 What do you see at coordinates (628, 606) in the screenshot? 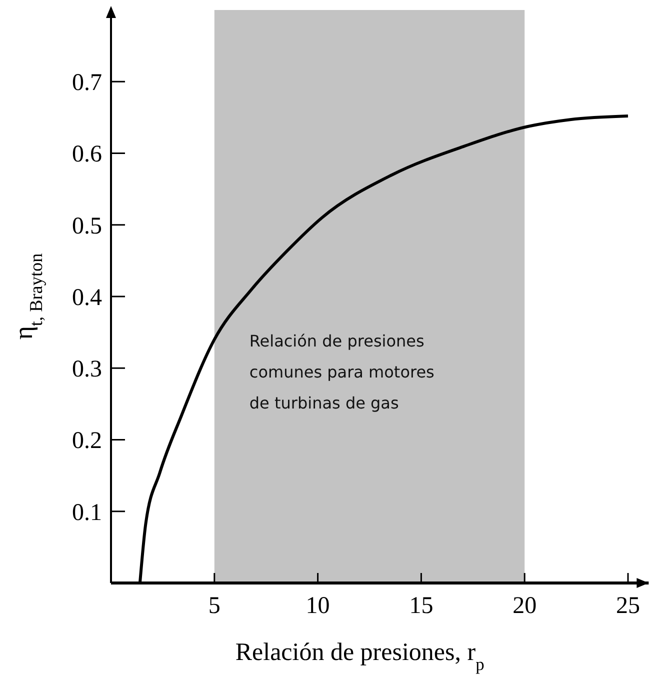
I see `x-tick-label: 25` at bounding box center [628, 606].